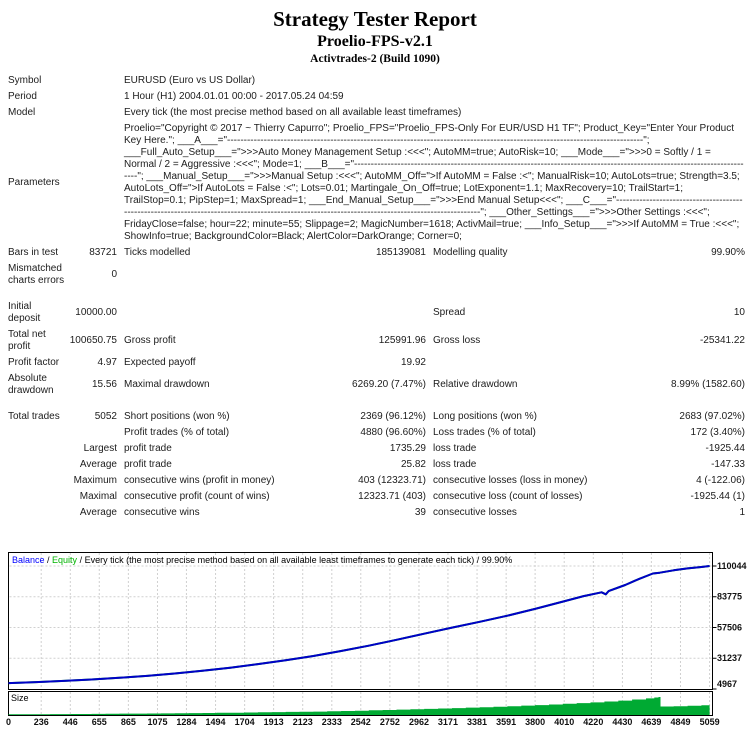 The height and width of the screenshot is (735, 750). What do you see at coordinates (28, 560) in the screenshot?
I see `legend-balance: Balance` at bounding box center [28, 560].